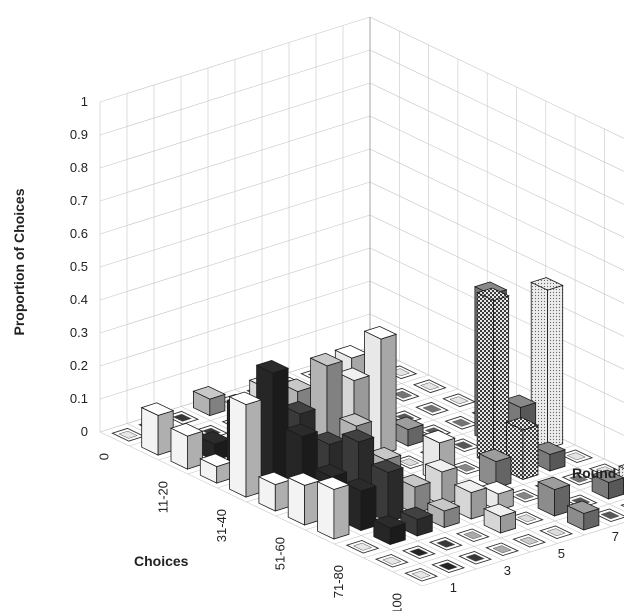 This screenshot has height=611, width=624. What do you see at coordinates (615, 536) in the screenshot?
I see `round-tick-label: 7` at bounding box center [615, 536].